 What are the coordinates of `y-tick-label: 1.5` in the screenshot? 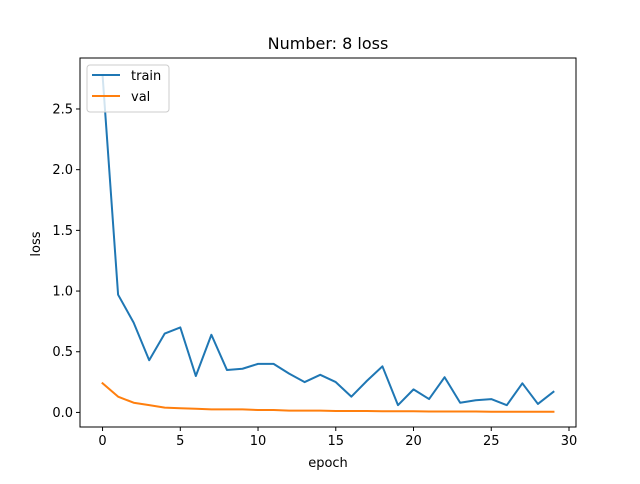 It's located at (62, 231).